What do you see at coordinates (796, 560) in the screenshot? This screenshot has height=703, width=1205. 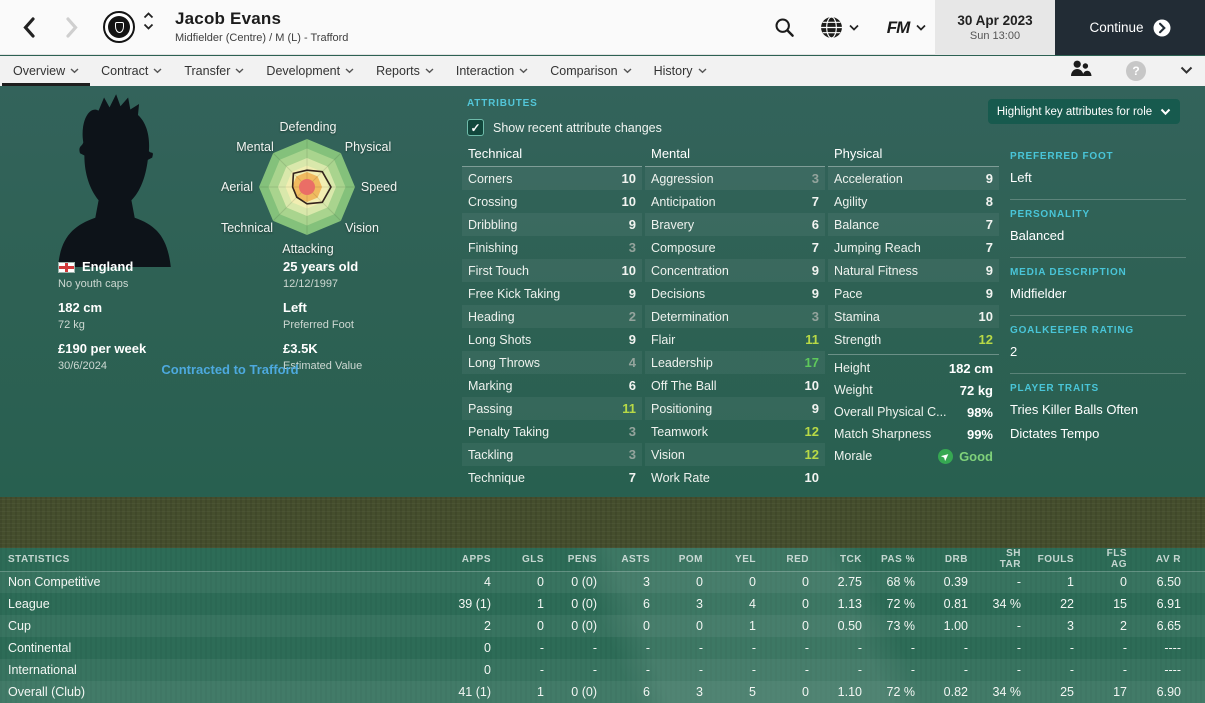 I see `stat-column-header: RED` at bounding box center [796, 560].